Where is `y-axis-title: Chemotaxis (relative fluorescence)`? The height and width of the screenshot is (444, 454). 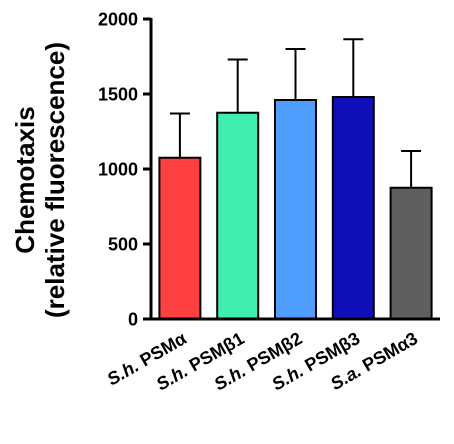 y-axis-title: Chemotaxis (relative fluorescence) is located at coordinates (40, 180).